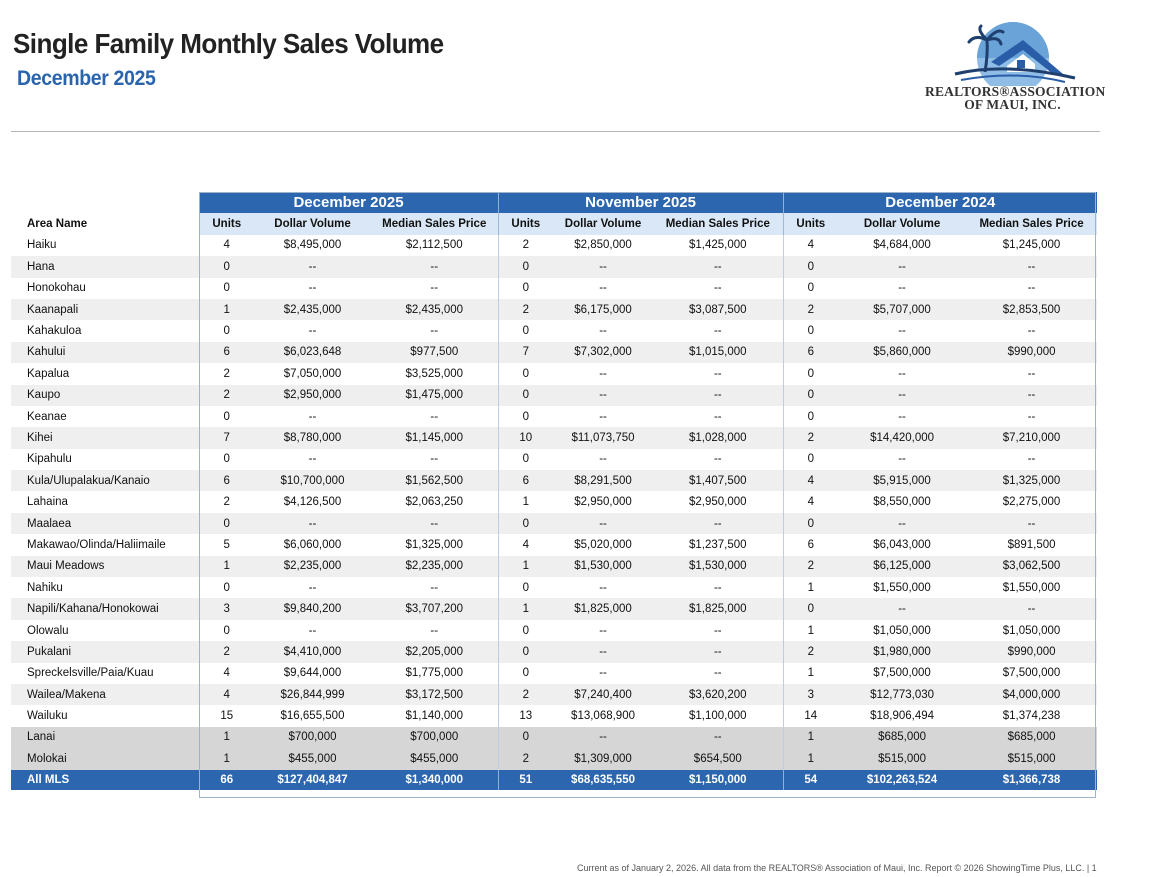  What do you see at coordinates (435, 502) in the screenshot?
I see `median-price-cell: $2,063,250` at bounding box center [435, 502].